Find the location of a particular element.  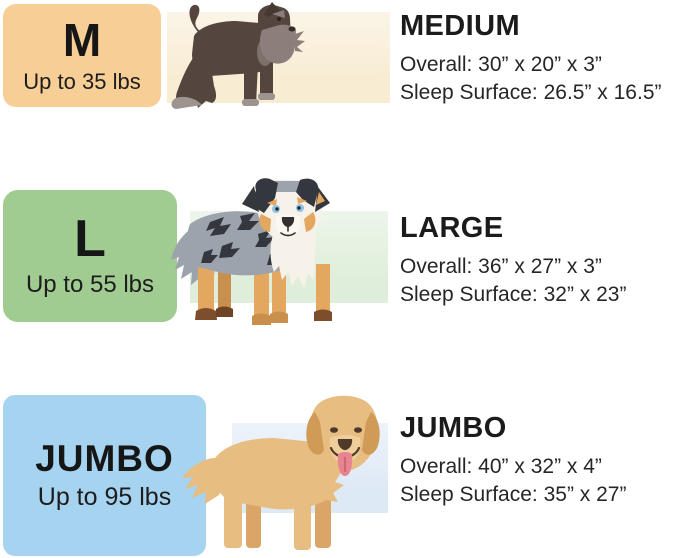

overall-dimensions-large: Overall: 36” x 27” x 3” is located at coordinates (501, 266).